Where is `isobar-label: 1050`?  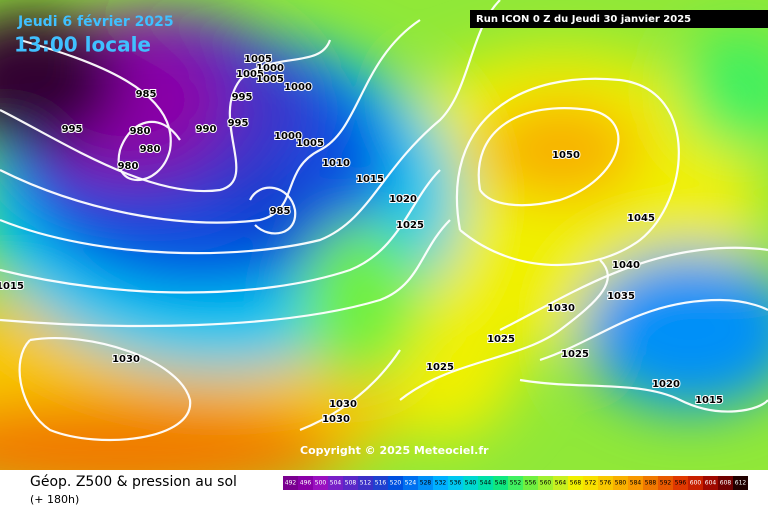
isobar-label: 1050 is located at coordinates (566, 155).